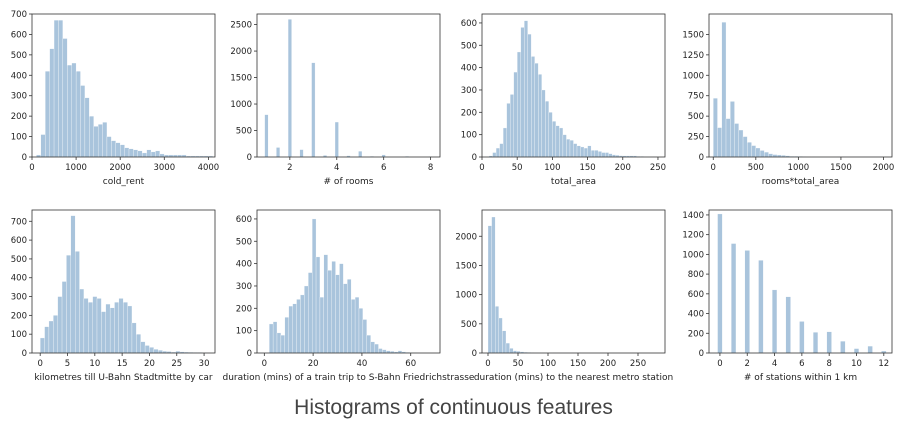  I want to click on y-tick-label: 1400, so click(693, 216).